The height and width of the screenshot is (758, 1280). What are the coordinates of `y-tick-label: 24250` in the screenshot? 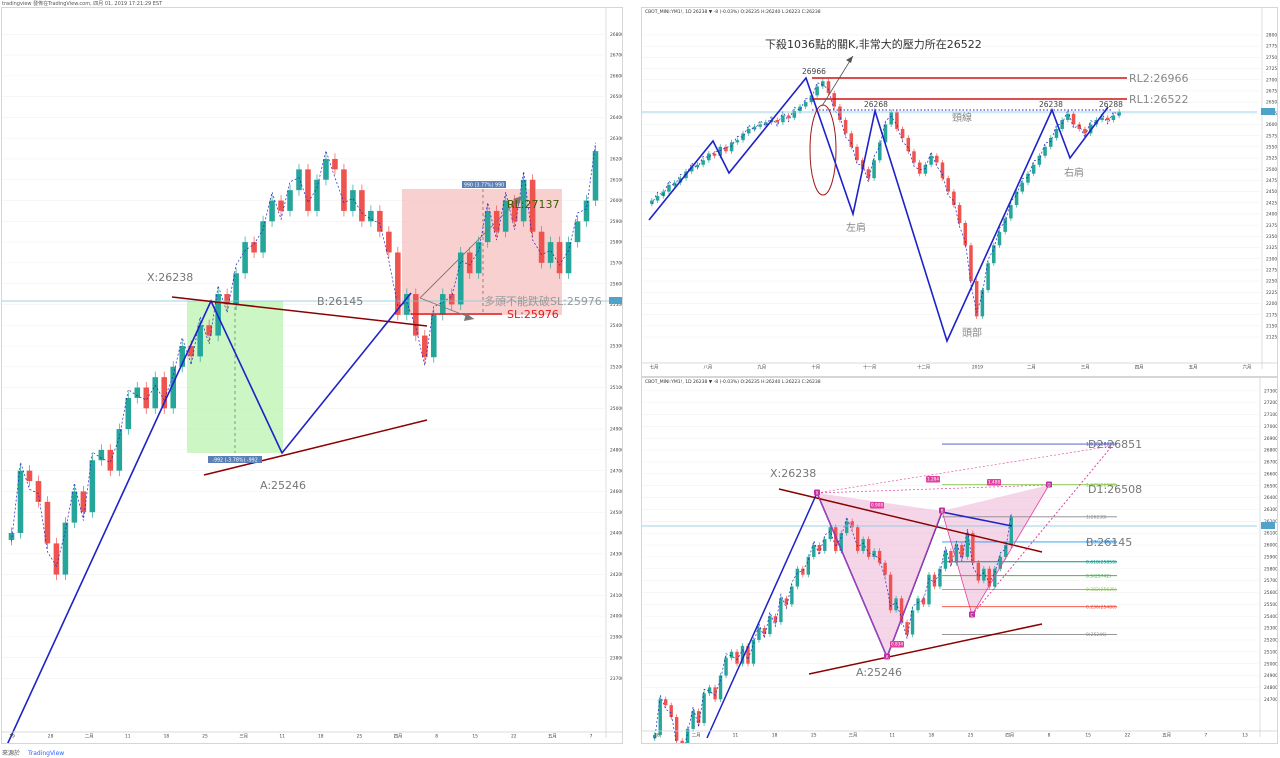 It's located at (1272, 203).